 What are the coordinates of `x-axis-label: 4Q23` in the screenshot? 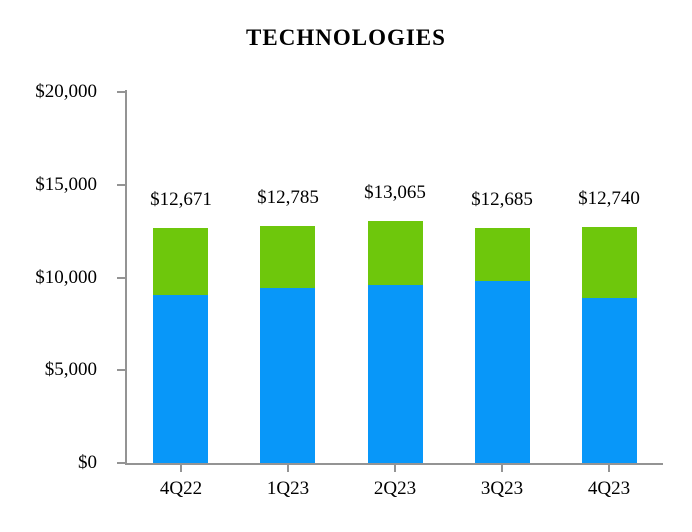 It's located at (609, 488).